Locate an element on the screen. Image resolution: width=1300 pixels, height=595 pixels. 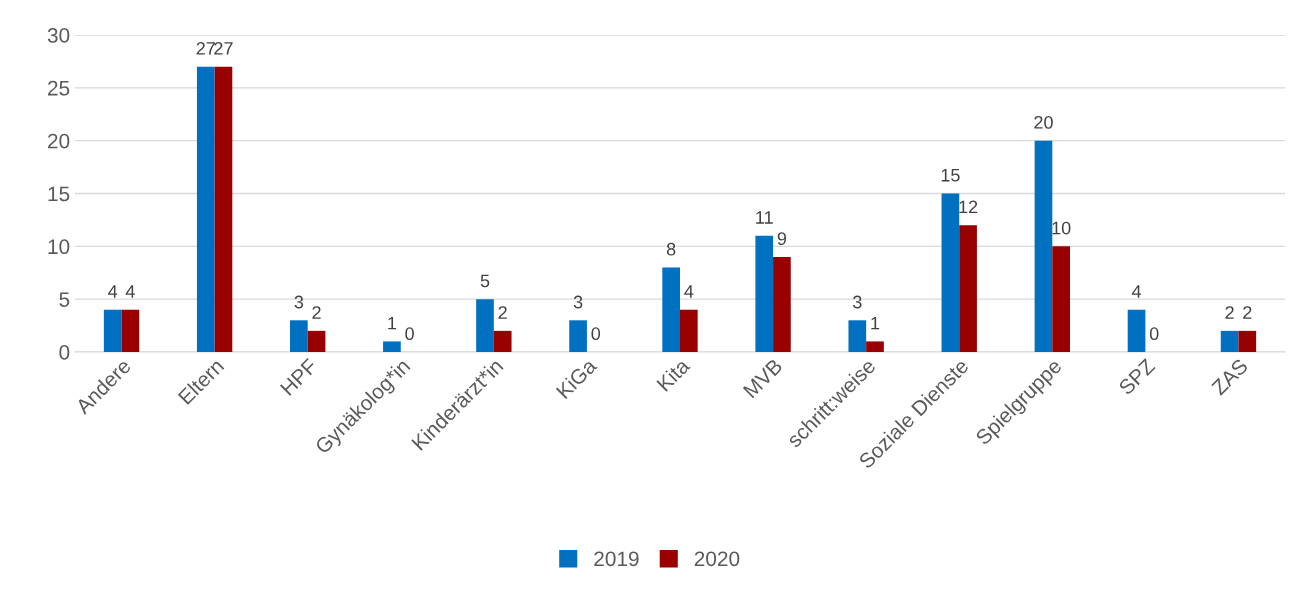
data-label: 9 is located at coordinates (782, 238).